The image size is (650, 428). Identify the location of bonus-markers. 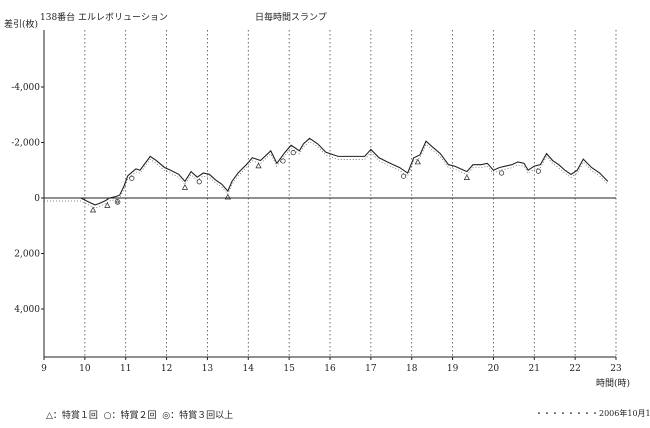
(315, 181).